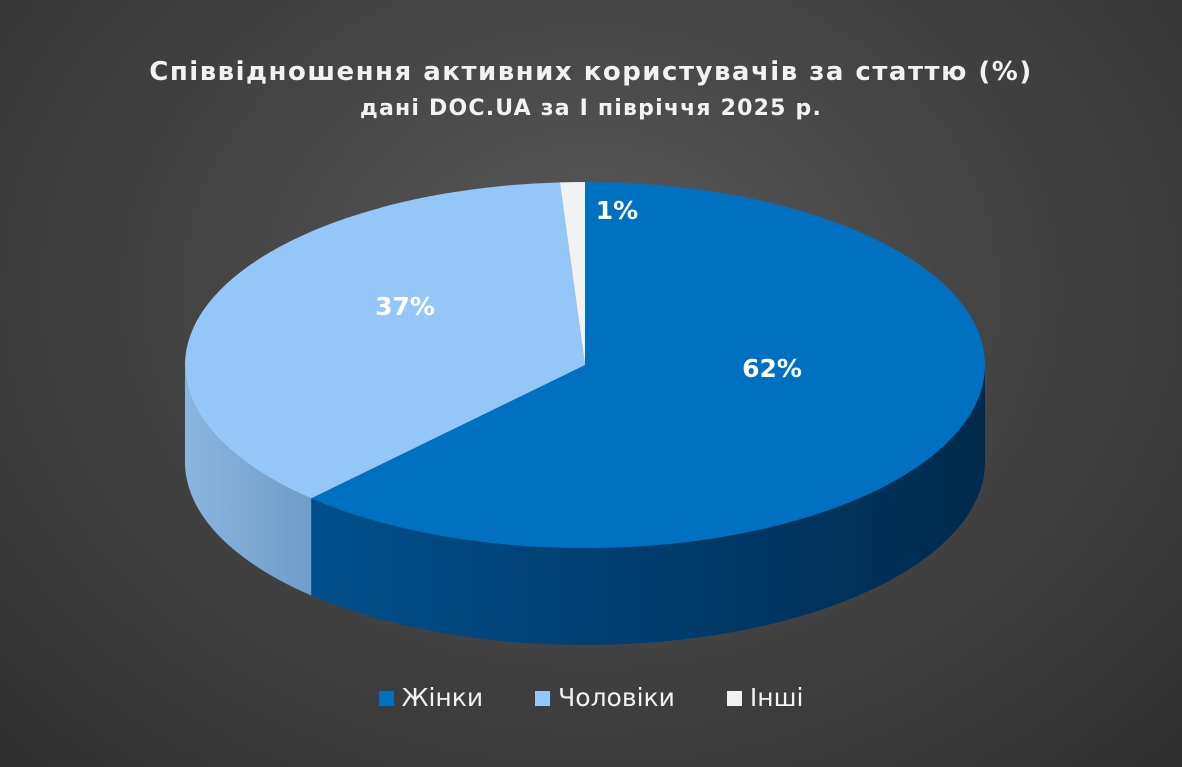  Describe the element at coordinates (588, 289) in the screenshot. I see `pie-data-labels: 62% 37% 1%` at that location.